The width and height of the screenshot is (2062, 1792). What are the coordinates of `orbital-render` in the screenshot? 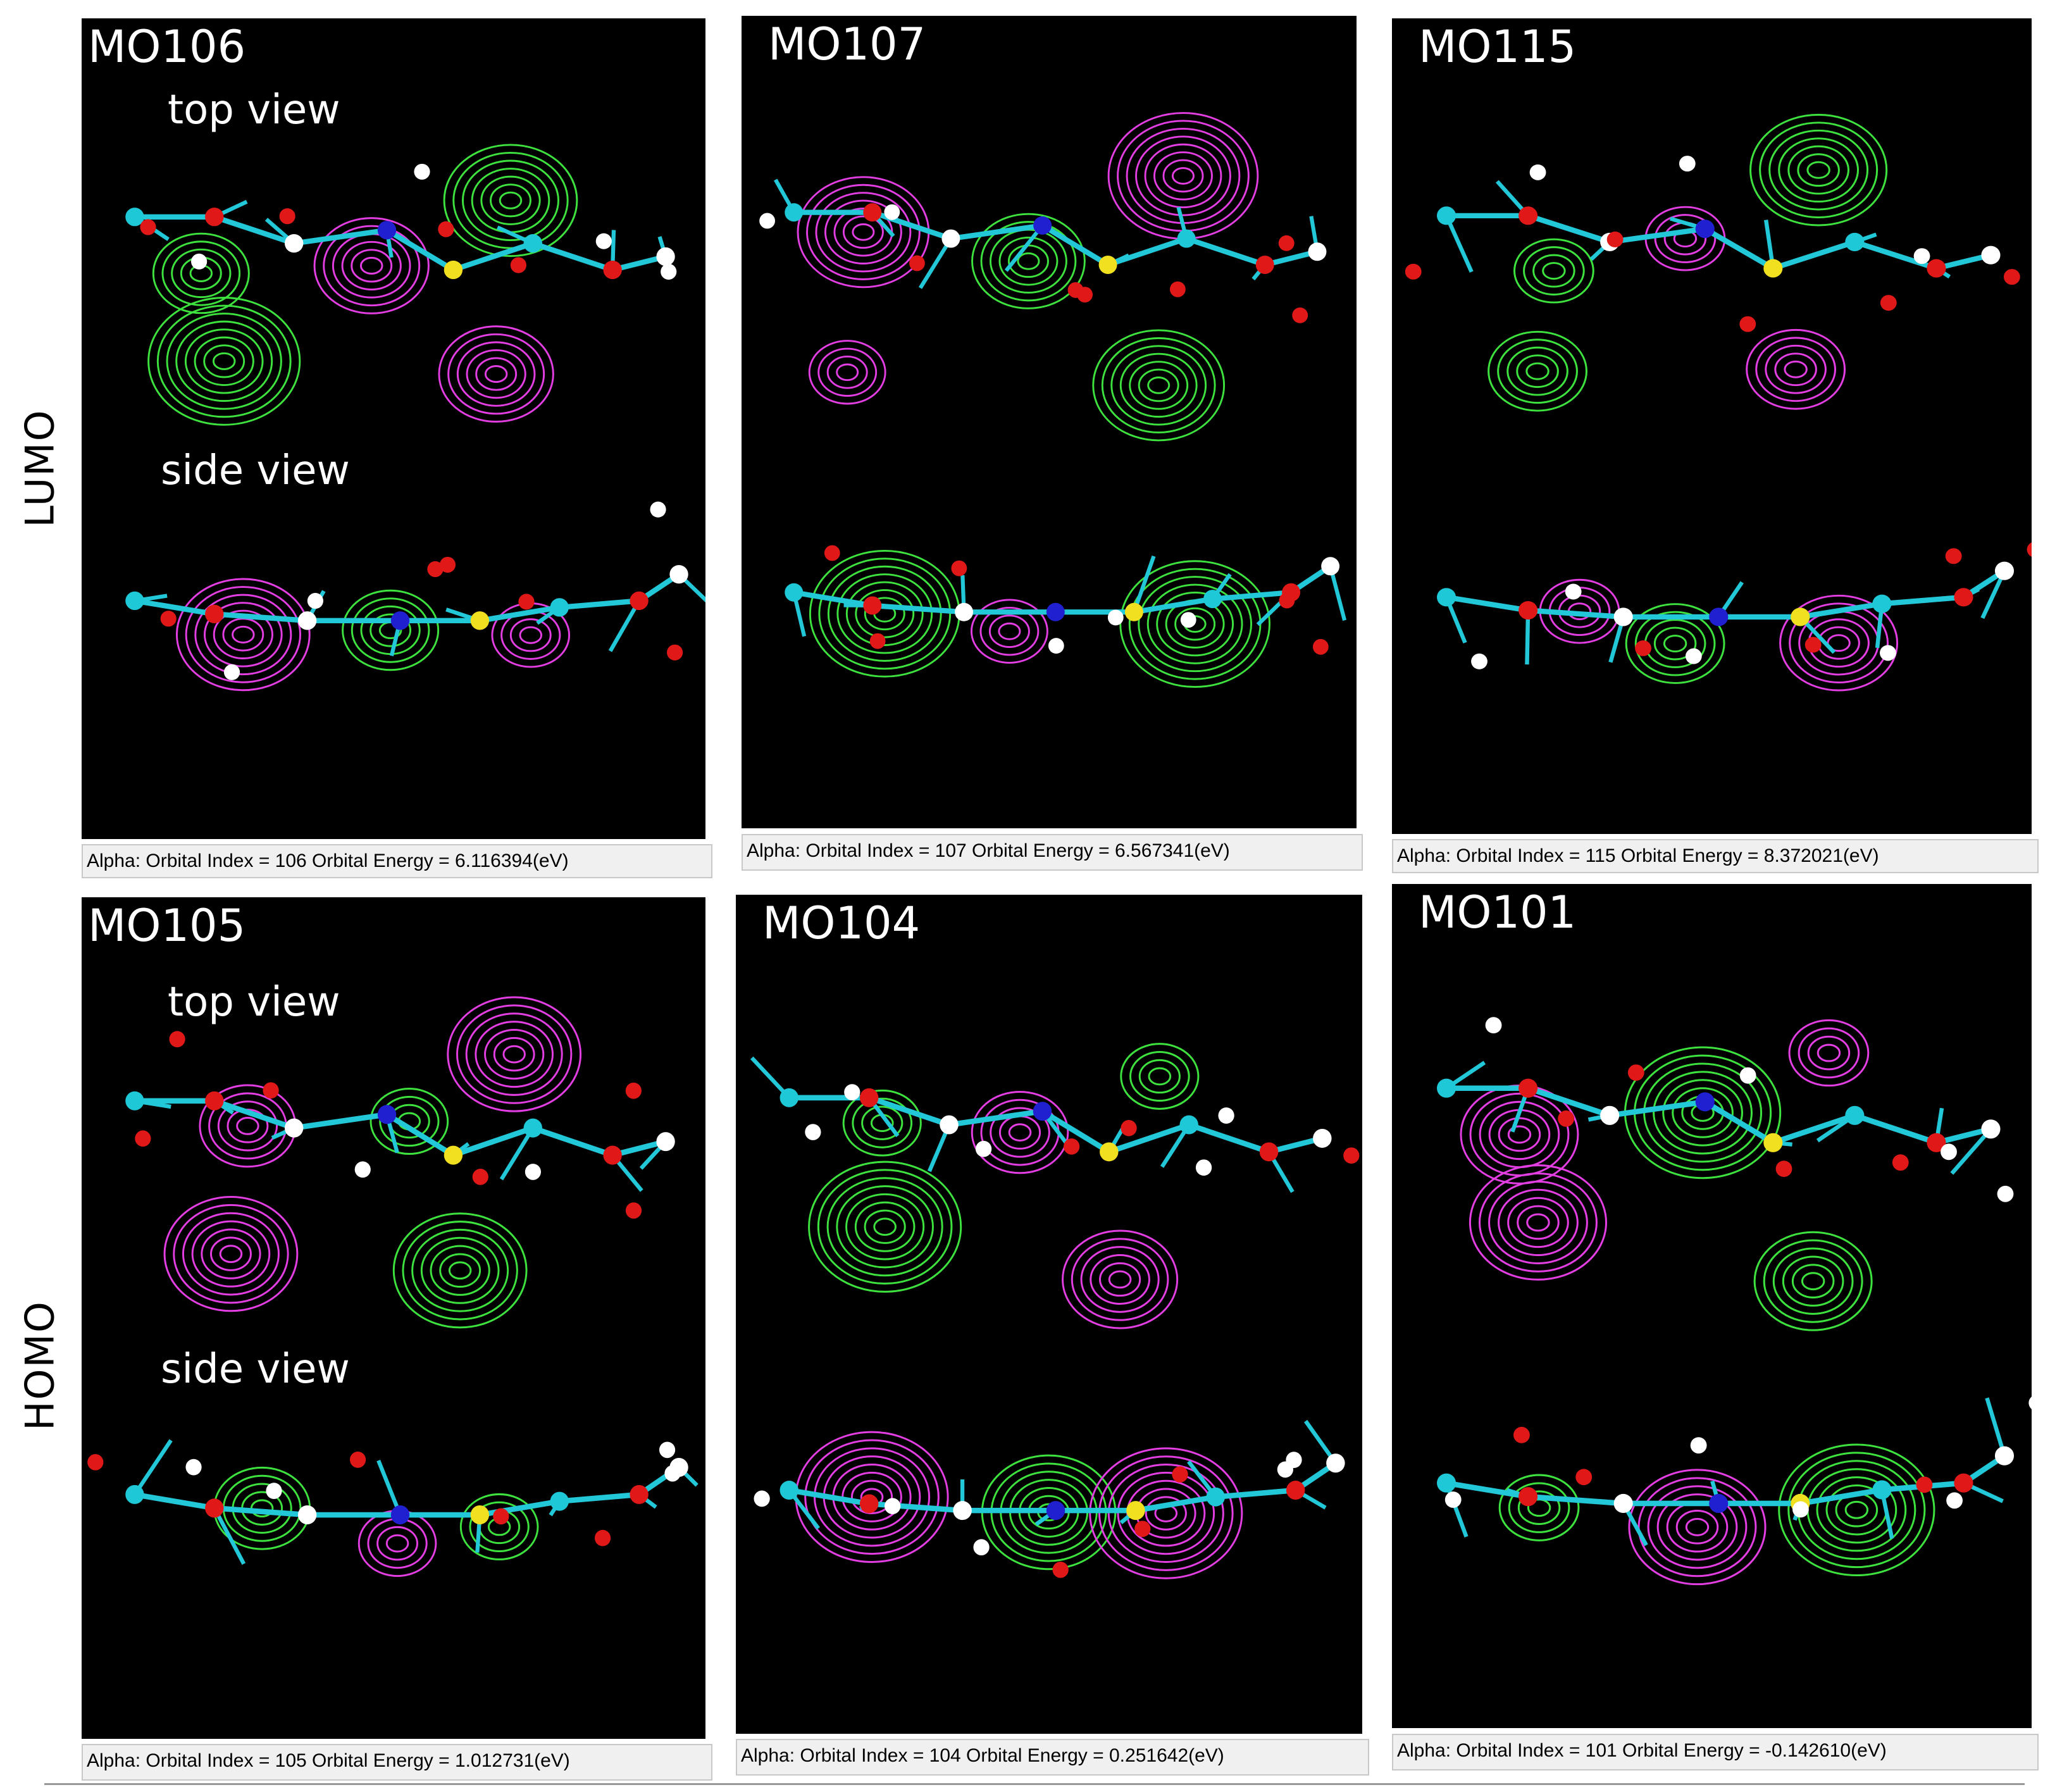 It's located at (1055, 1311).